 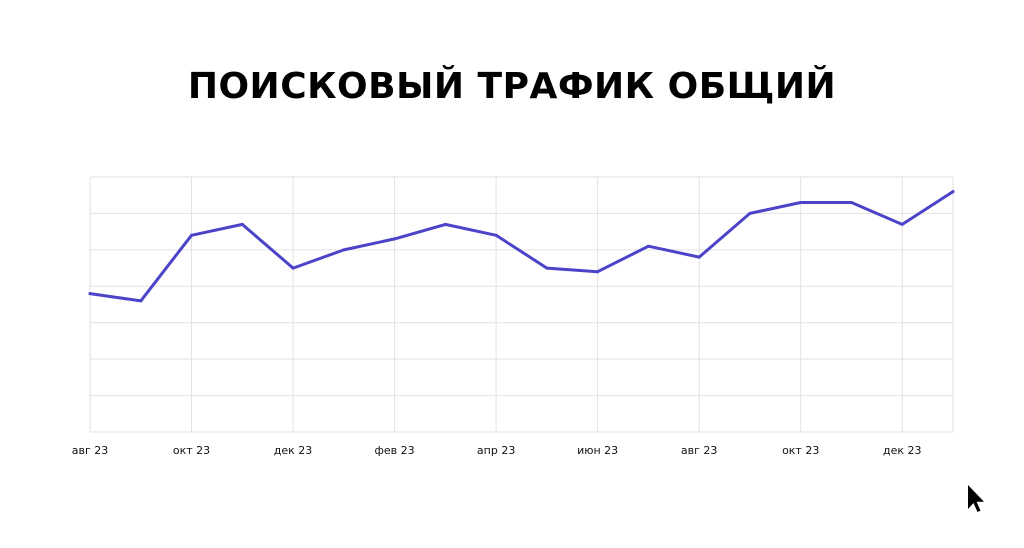 I want to click on x-tick-label: апр 23, so click(x=496, y=450).